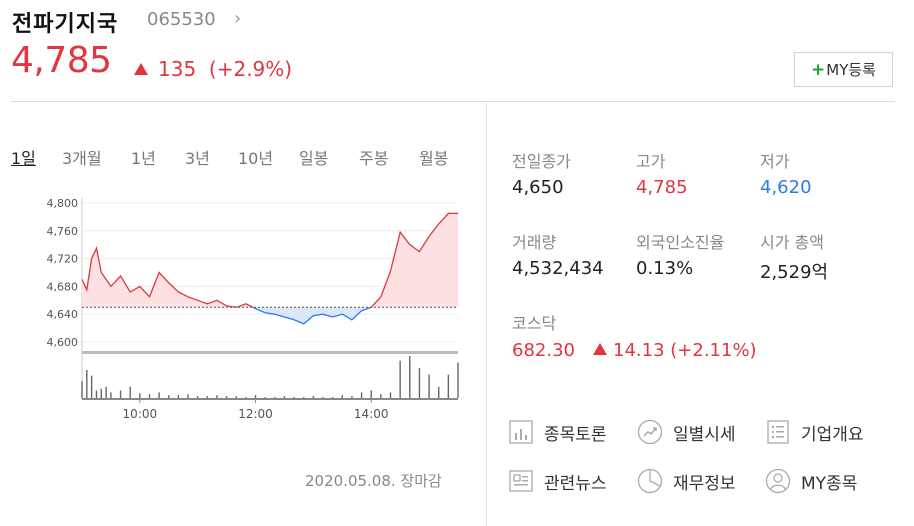 This screenshot has height=526, width=914. I want to click on stat-label-volume: 거래량, so click(534, 242).